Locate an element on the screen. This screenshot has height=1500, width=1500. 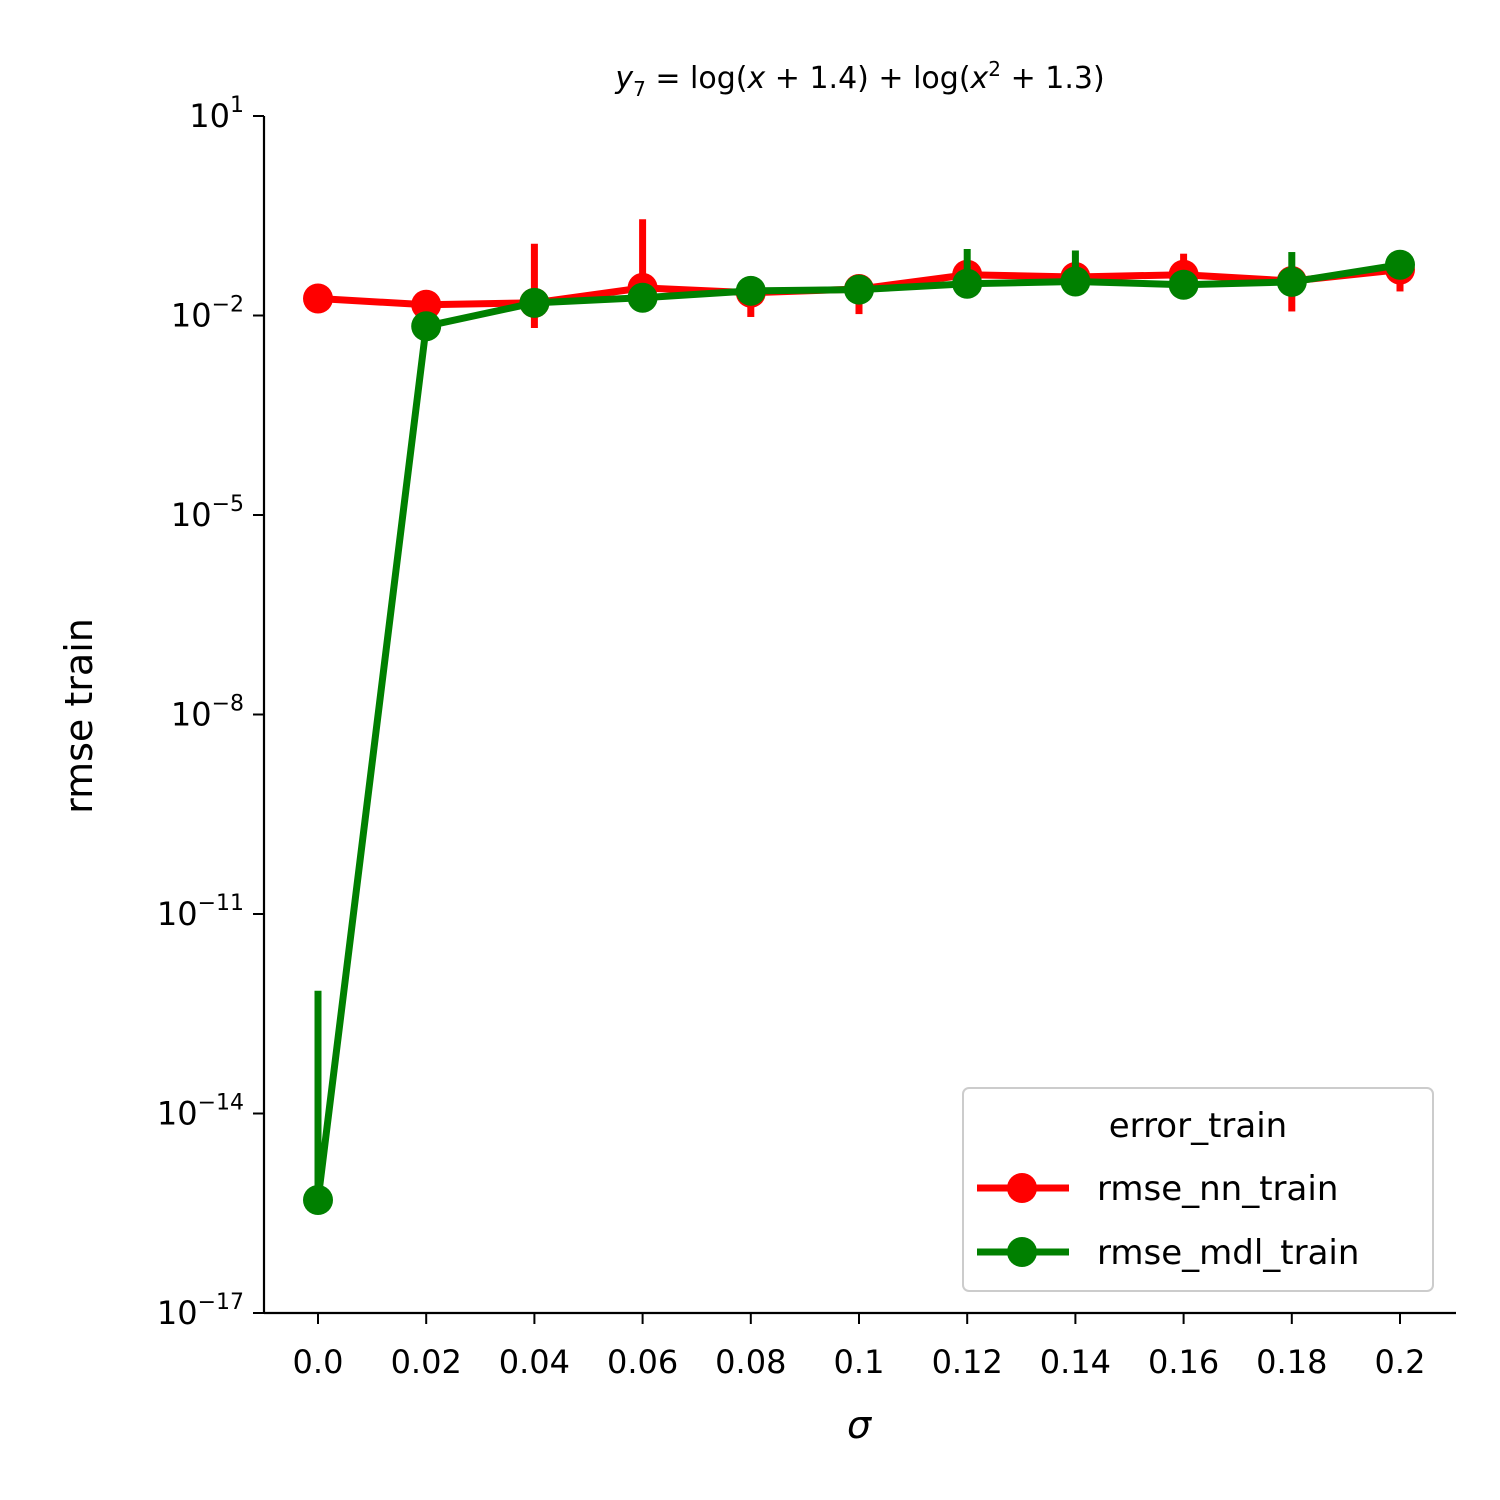
x-tick-label: 0.1 is located at coordinates (859, 1362).